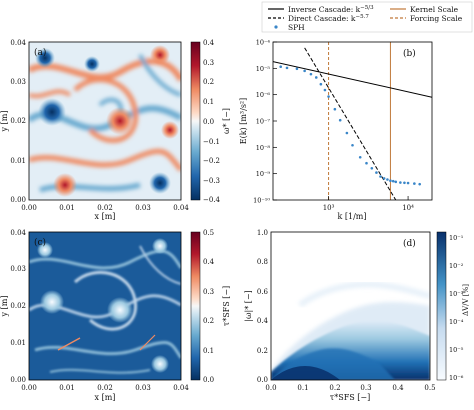 This screenshot has height=410, width=474. I want to click on panel-c-cbar-tick: 0.2, so click(208, 321).